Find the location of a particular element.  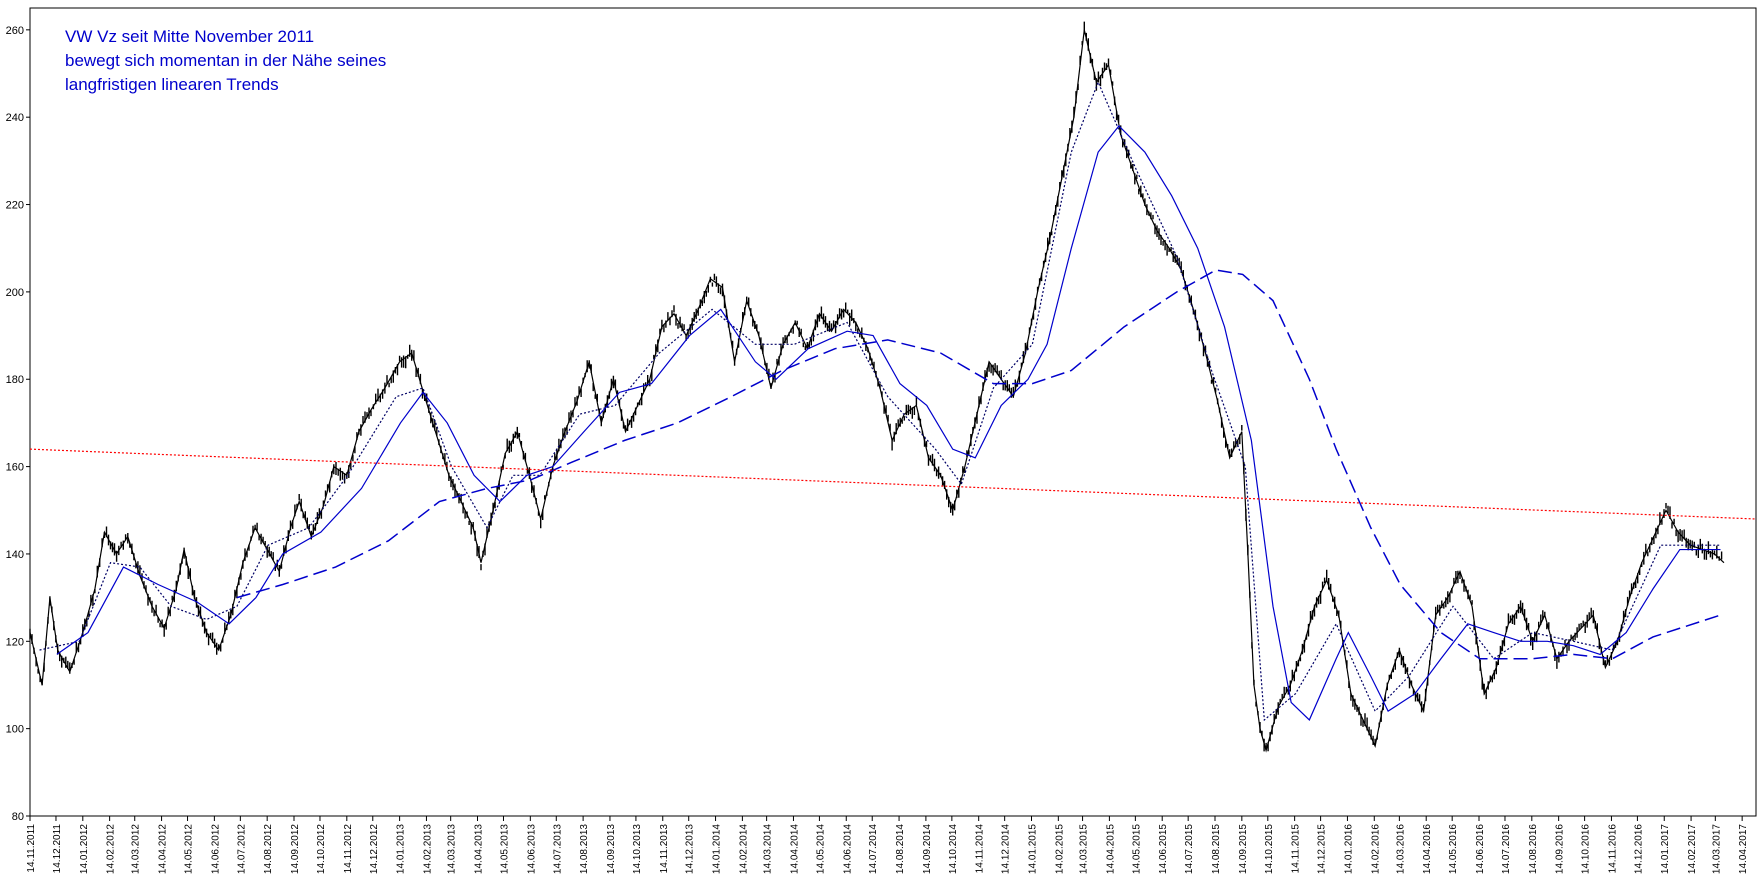

x-tick-label: 14.06.2016 is located at coordinates (1480, 849).